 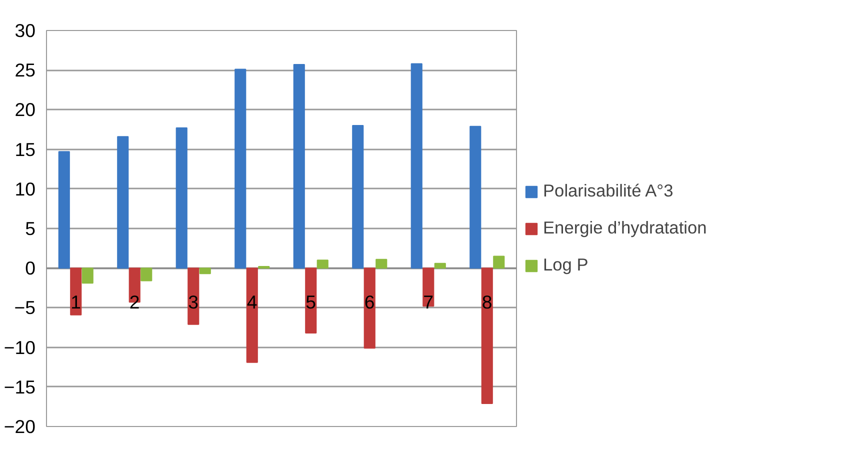 I want to click on x-tick-label: 6, so click(x=369, y=302).